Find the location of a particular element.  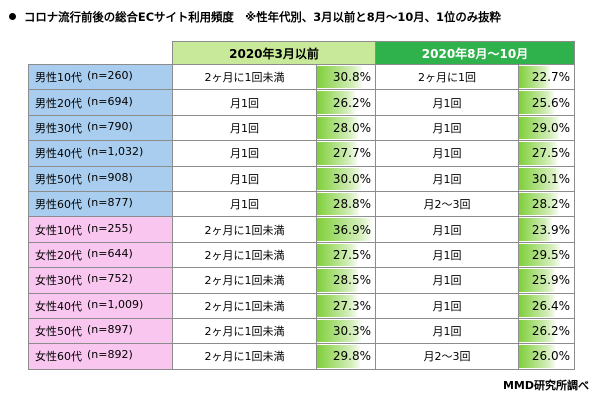

percent-label: 28.8% is located at coordinates (351, 204).